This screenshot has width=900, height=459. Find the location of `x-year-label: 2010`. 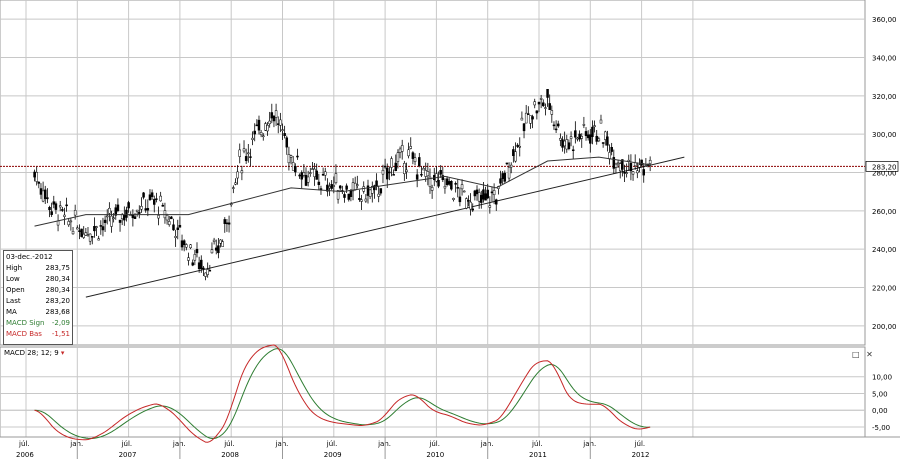

x-year-label: 2010 is located at coordinates (435, 455).